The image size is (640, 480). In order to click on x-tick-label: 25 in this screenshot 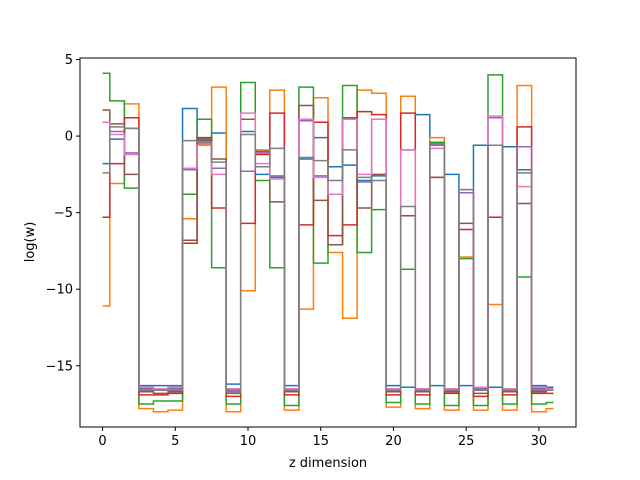, I will do `click(466, 441)`.